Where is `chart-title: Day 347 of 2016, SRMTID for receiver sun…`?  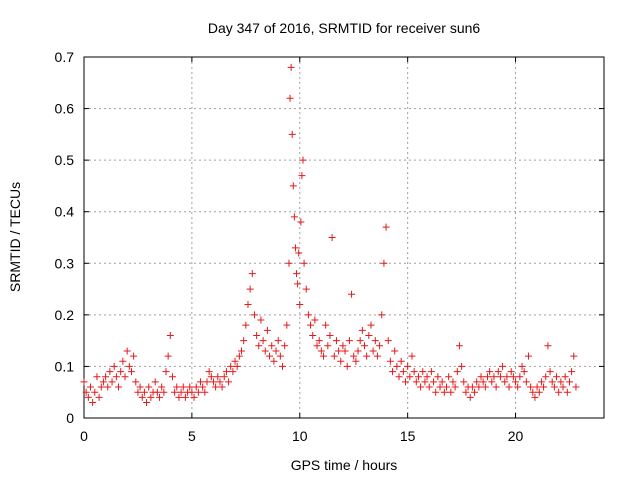
chart-title: Day 347 of 2016, SRMTID for receiver sun… is located at coordinates (344, 28).